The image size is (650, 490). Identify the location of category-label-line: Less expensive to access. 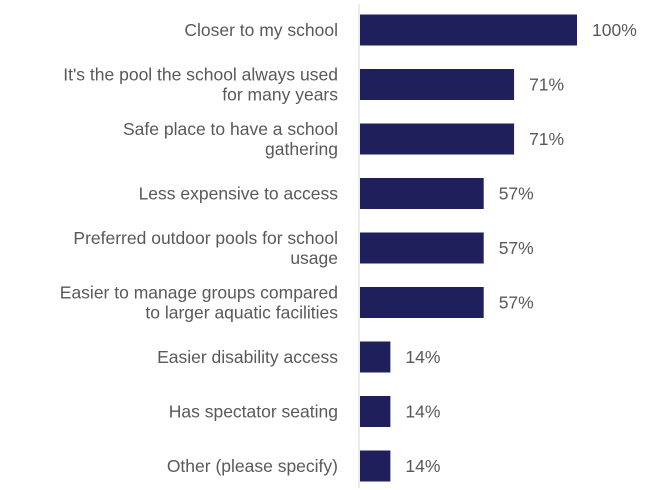
(239, 194).